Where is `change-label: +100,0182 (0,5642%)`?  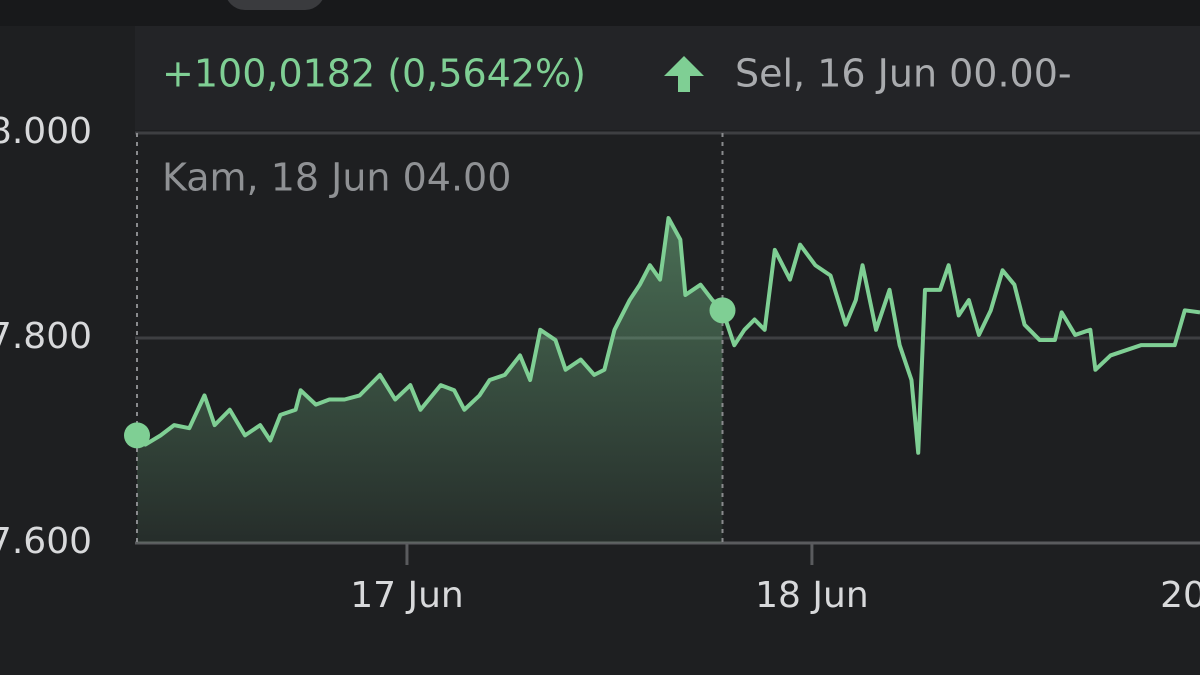 change-label: +100,0182 (0,5642%) is located at coordinates (374, 74).